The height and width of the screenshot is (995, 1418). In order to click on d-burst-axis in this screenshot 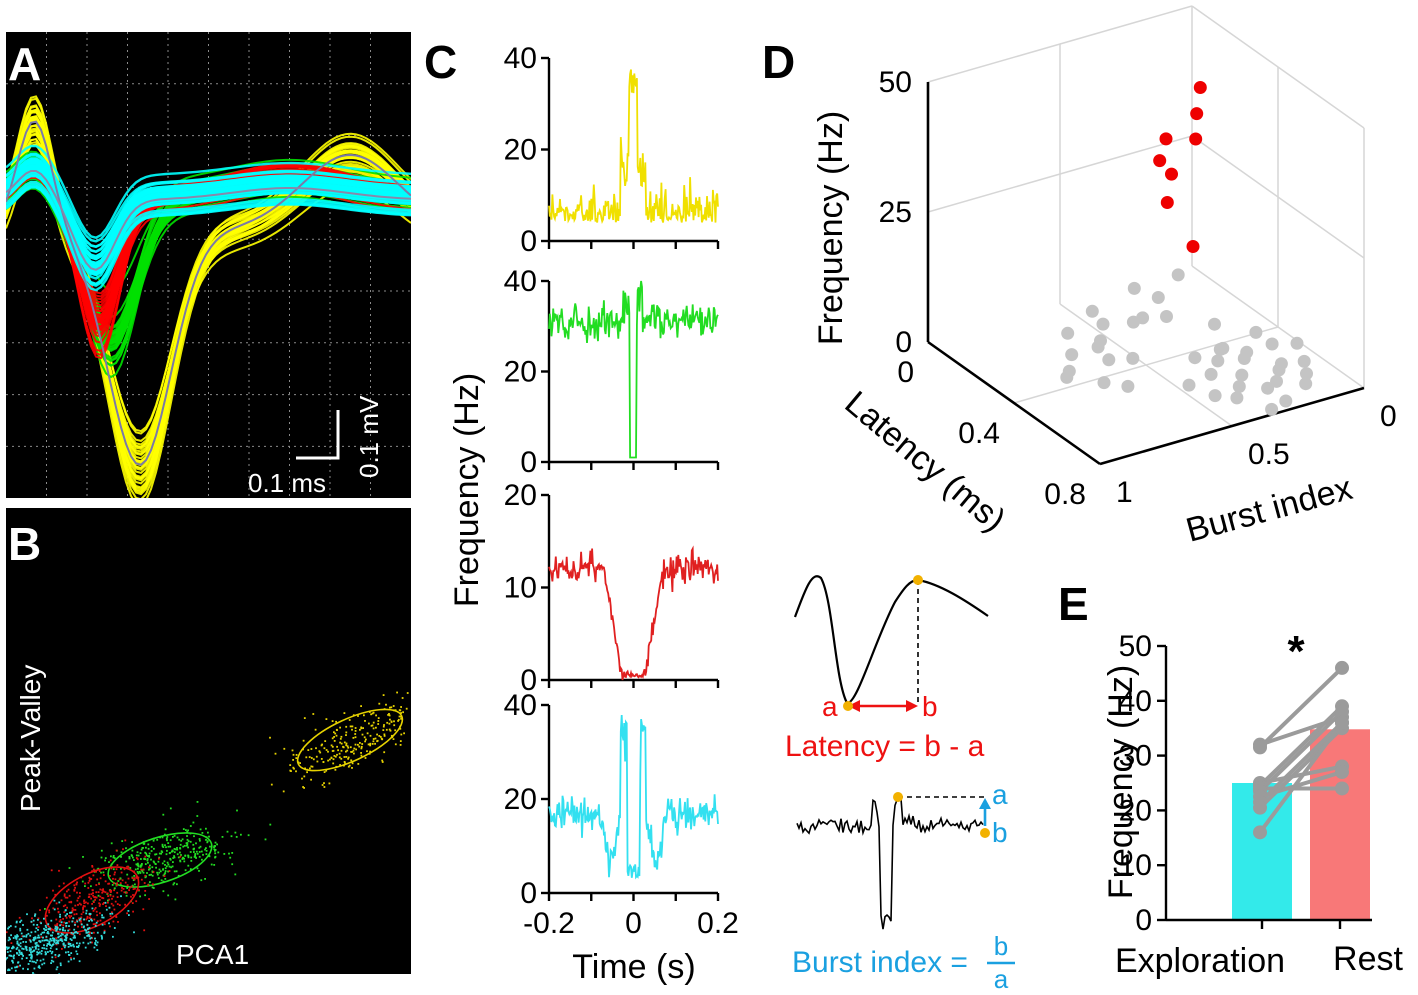, I will do `click(1232, 426)`.